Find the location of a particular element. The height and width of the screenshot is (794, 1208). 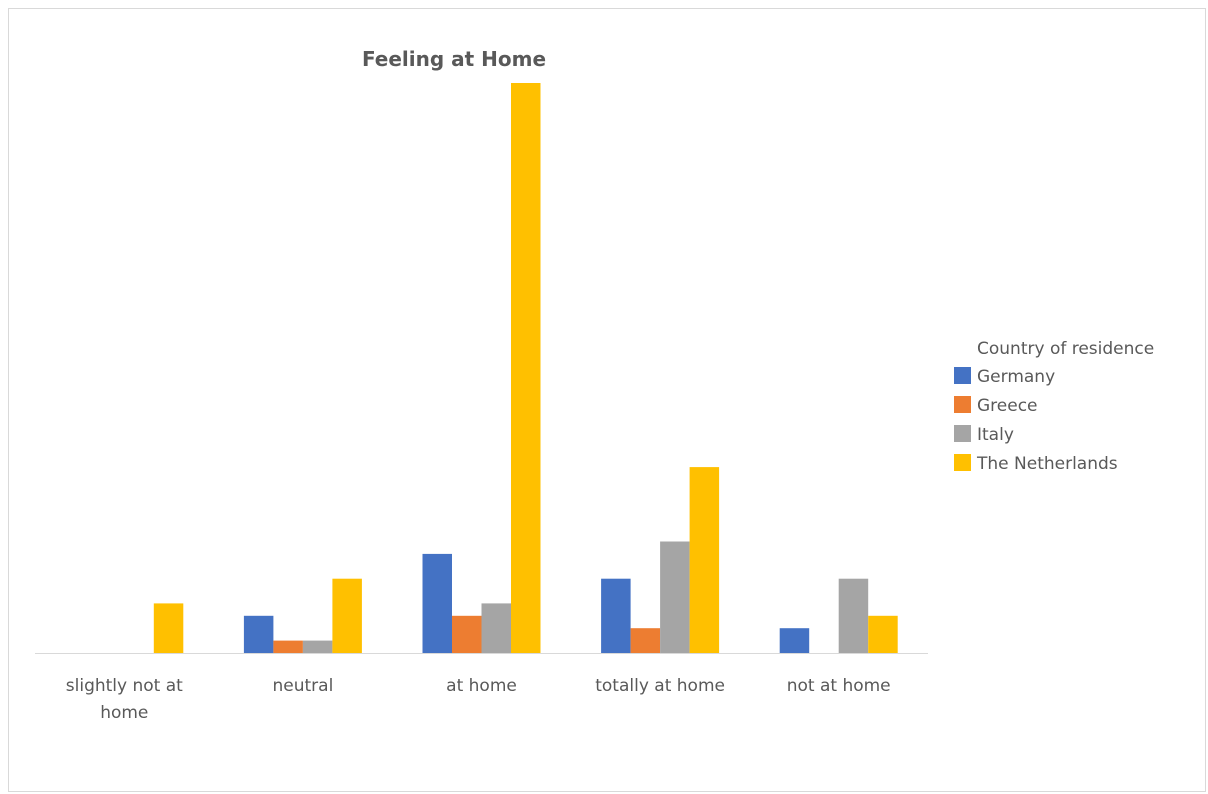

x-tick-label-slightly-not-at-home: slightly not at home is located at coordinates (124, 699).